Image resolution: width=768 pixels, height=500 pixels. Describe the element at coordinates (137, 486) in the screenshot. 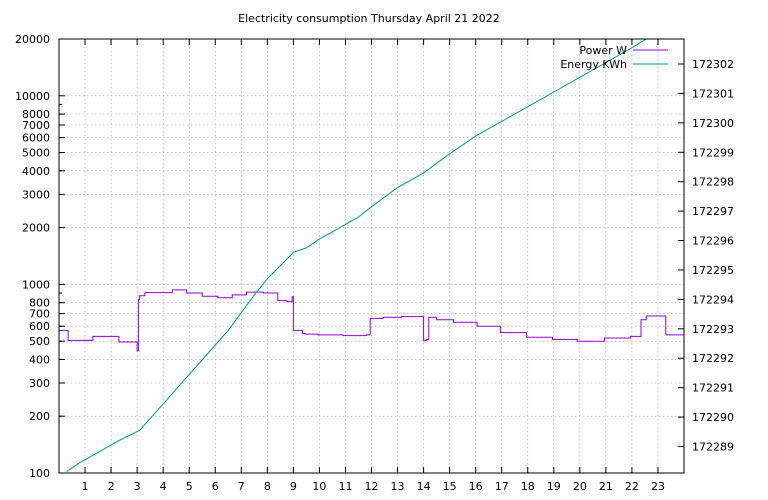

I see `x-tick-label: 3` at that location.